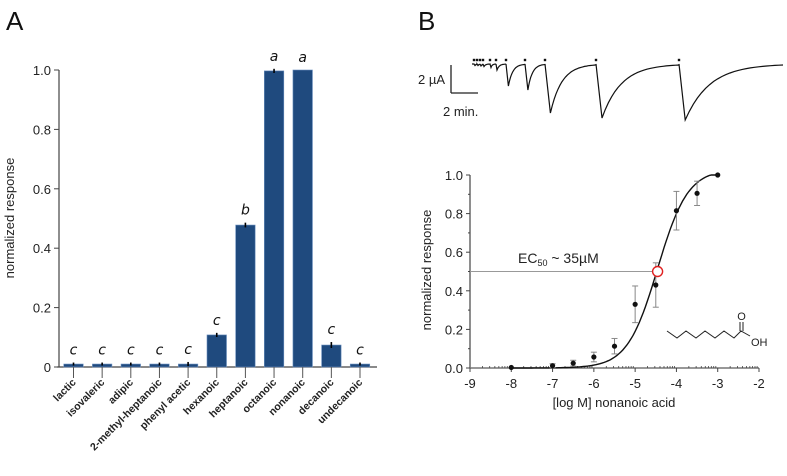  What do you see at coordinates (553, 383) in the screenshot?
I see `x-tick-label-b: -7` at bounding box center [553, 383].